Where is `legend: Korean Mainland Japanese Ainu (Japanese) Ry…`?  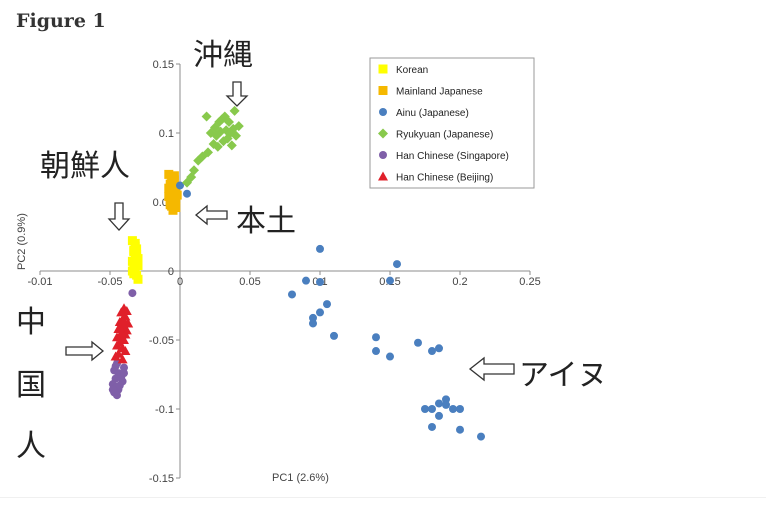
legend: Korean Mainland Japanese Ainu (Japanese) Ry… is located at coordinates (452, 123).